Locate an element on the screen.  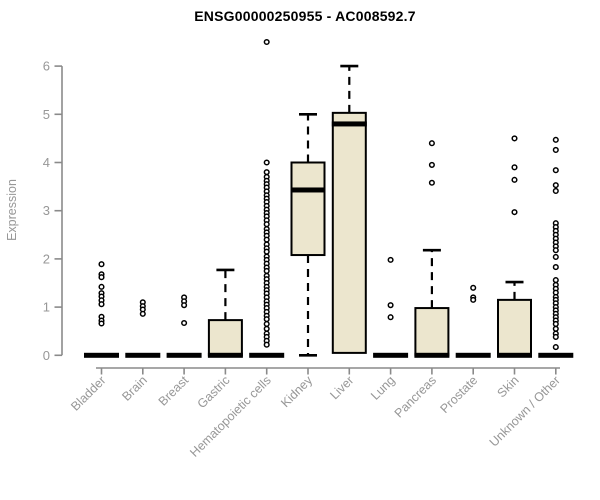
x-tick-label: Unknown / Other is located at coordinates (525, 411).